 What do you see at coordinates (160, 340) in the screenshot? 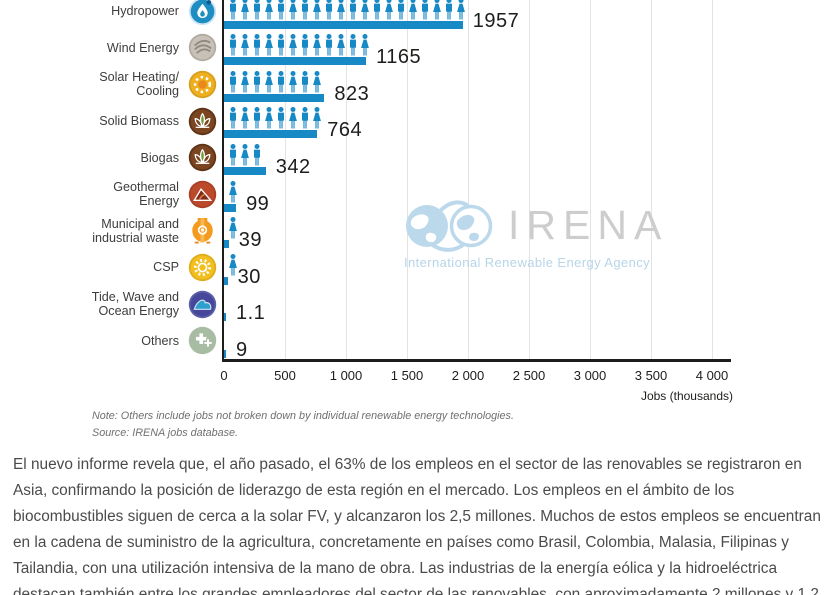
I see `category-label: Others` at bounding box center [160, 340].